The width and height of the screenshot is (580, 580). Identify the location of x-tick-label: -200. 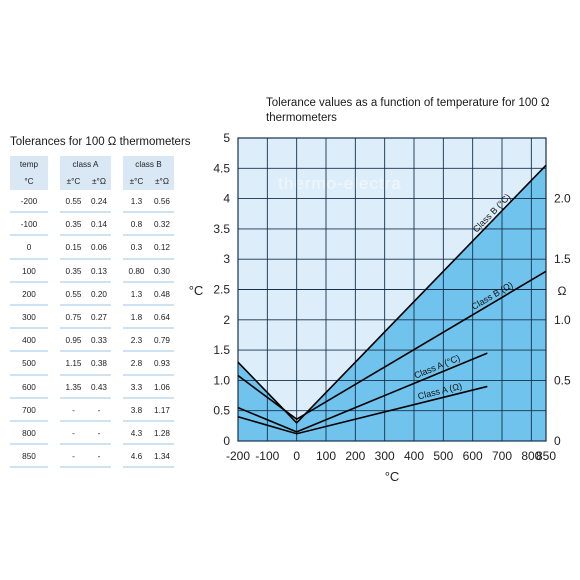
(238, 456).